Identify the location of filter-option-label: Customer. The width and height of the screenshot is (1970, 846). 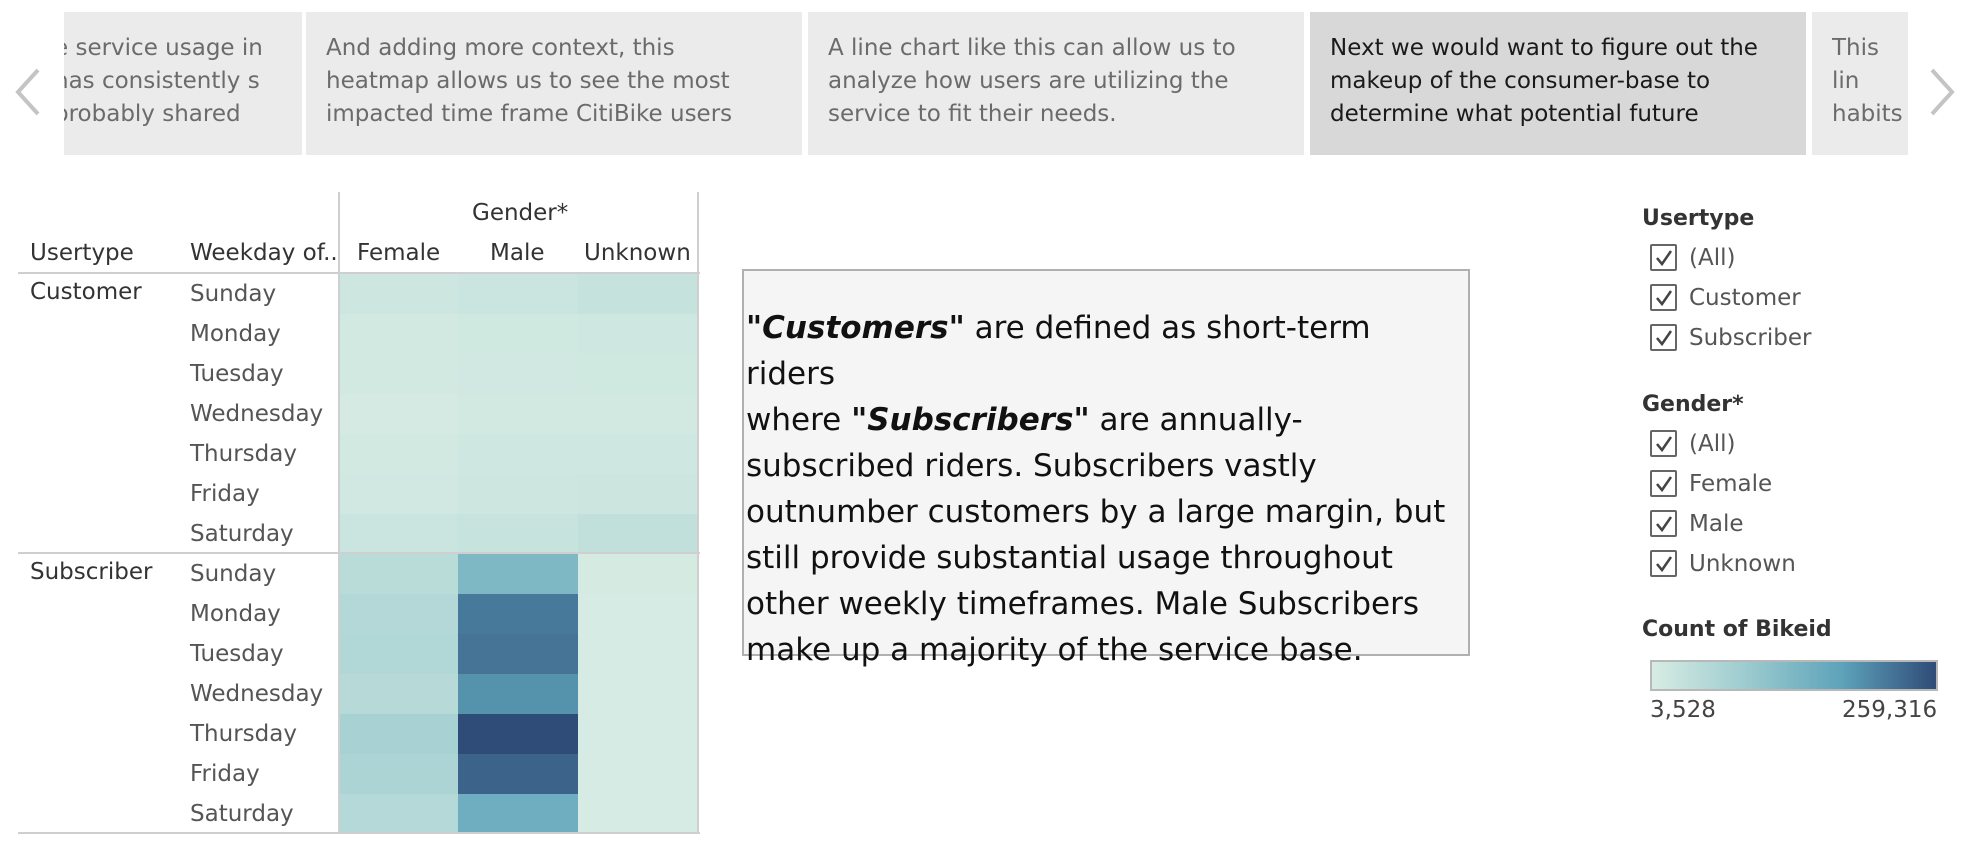
(1745, 297).